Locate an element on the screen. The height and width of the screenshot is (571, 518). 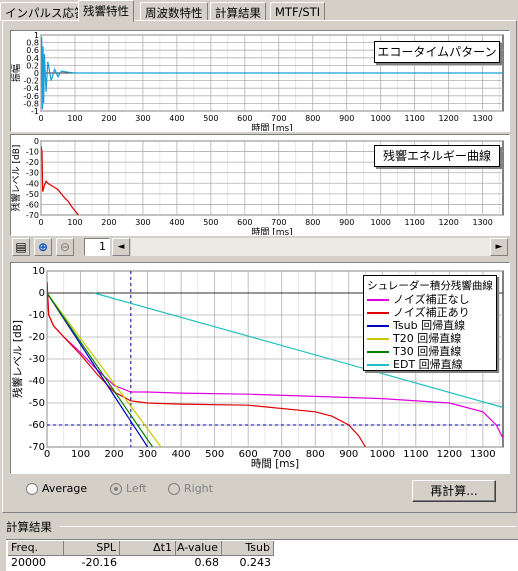
radio-average: Average is located at coordinates (56, 488).